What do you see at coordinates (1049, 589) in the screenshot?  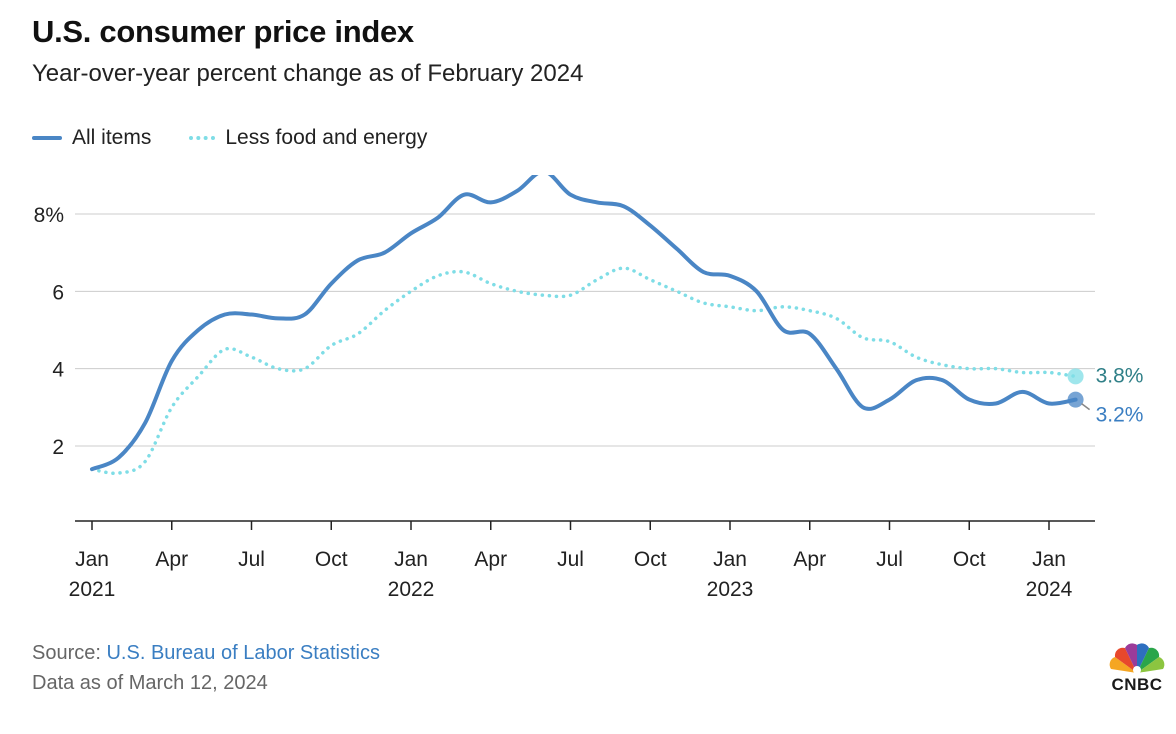 I see `x-year-label: 2024` at bounding box center [1049, 589].